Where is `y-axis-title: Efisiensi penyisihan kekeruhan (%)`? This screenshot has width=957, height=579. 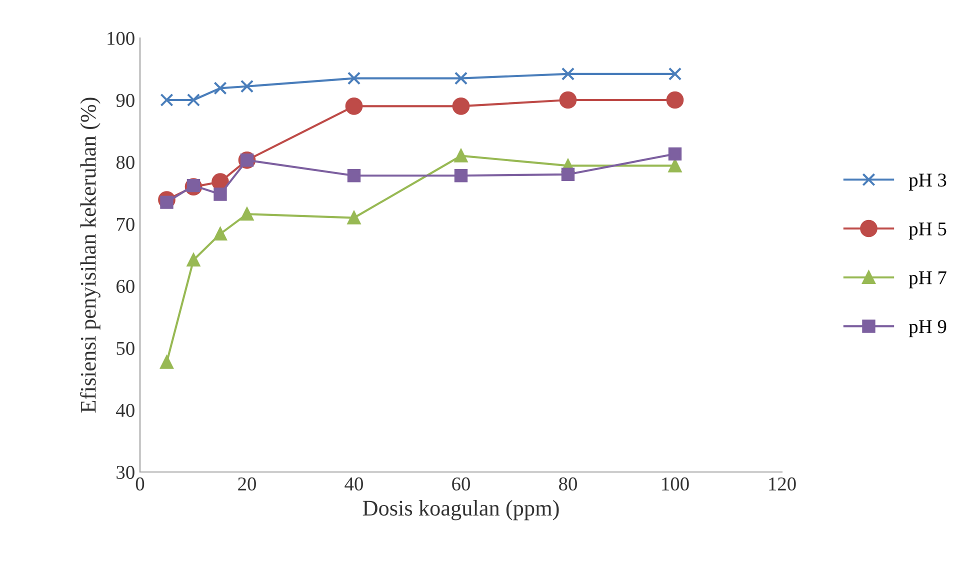 y-axis-title: Efisiensi penyisihan kekeruhan (%) is located at coordinates (90, 255).